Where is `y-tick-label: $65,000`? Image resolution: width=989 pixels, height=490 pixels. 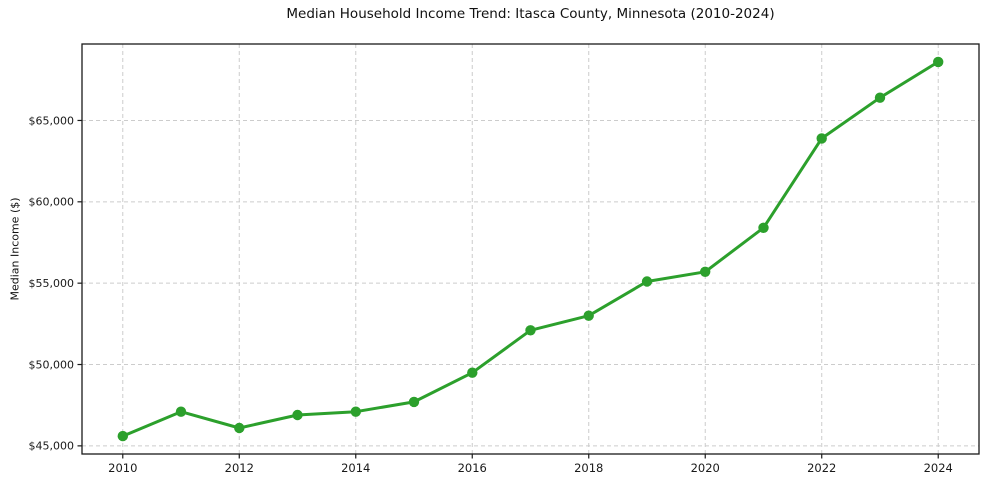 y-tick-label: $65,000 is located at coordinates (52, 120).